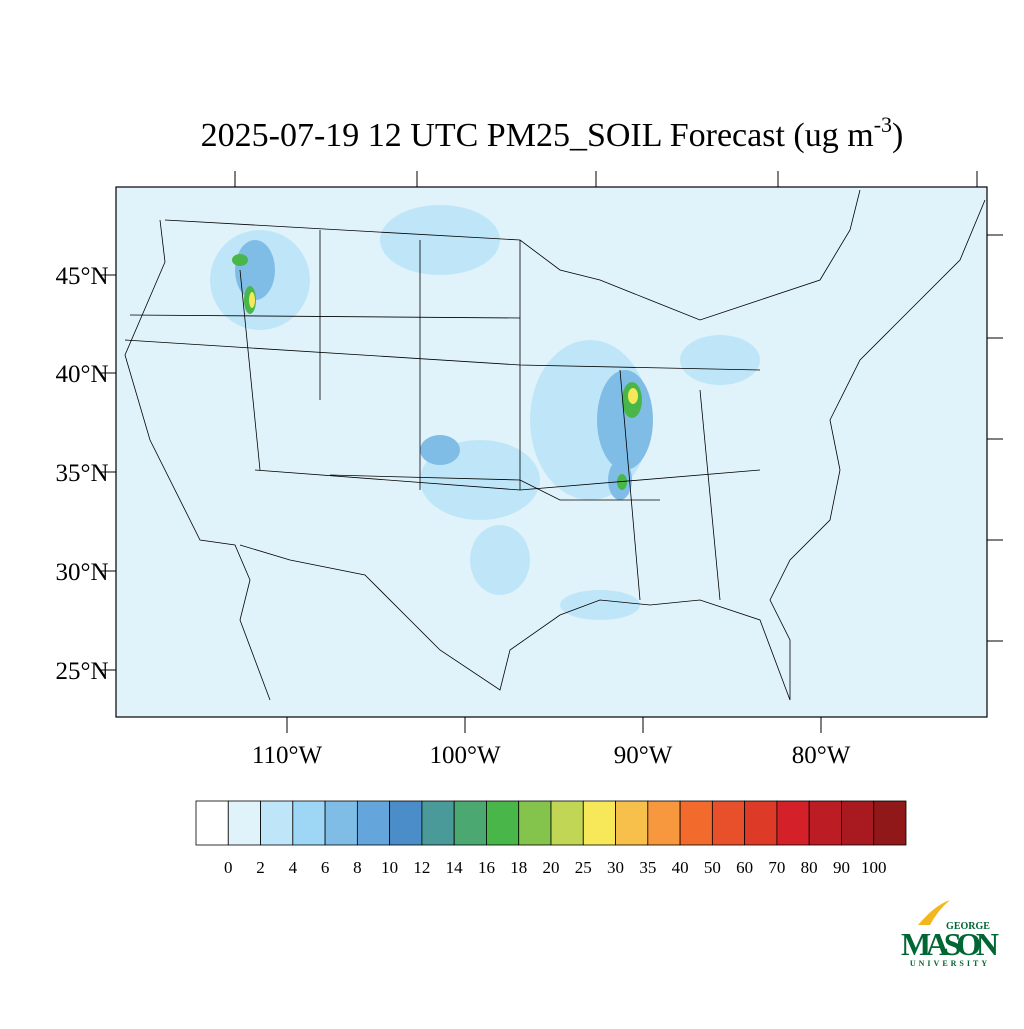 The height and width of the screenshot is (1029, 1024). I want to click on title-end: ), so click(897, 135).